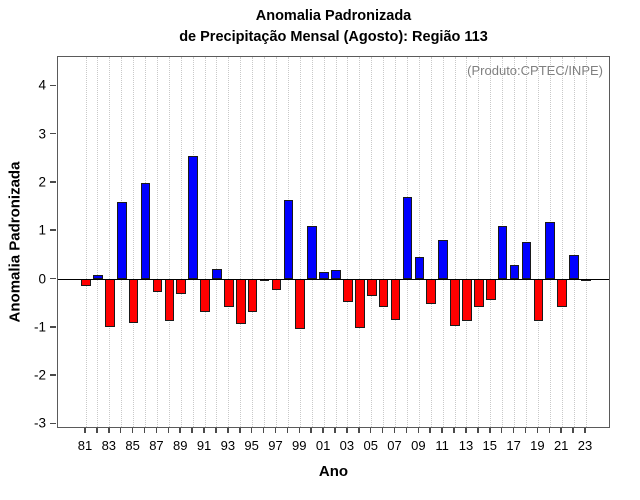  Describe the element at coordinates (347, 445) in the screenshot. I see `x-tick-label-03: 03` at that location.